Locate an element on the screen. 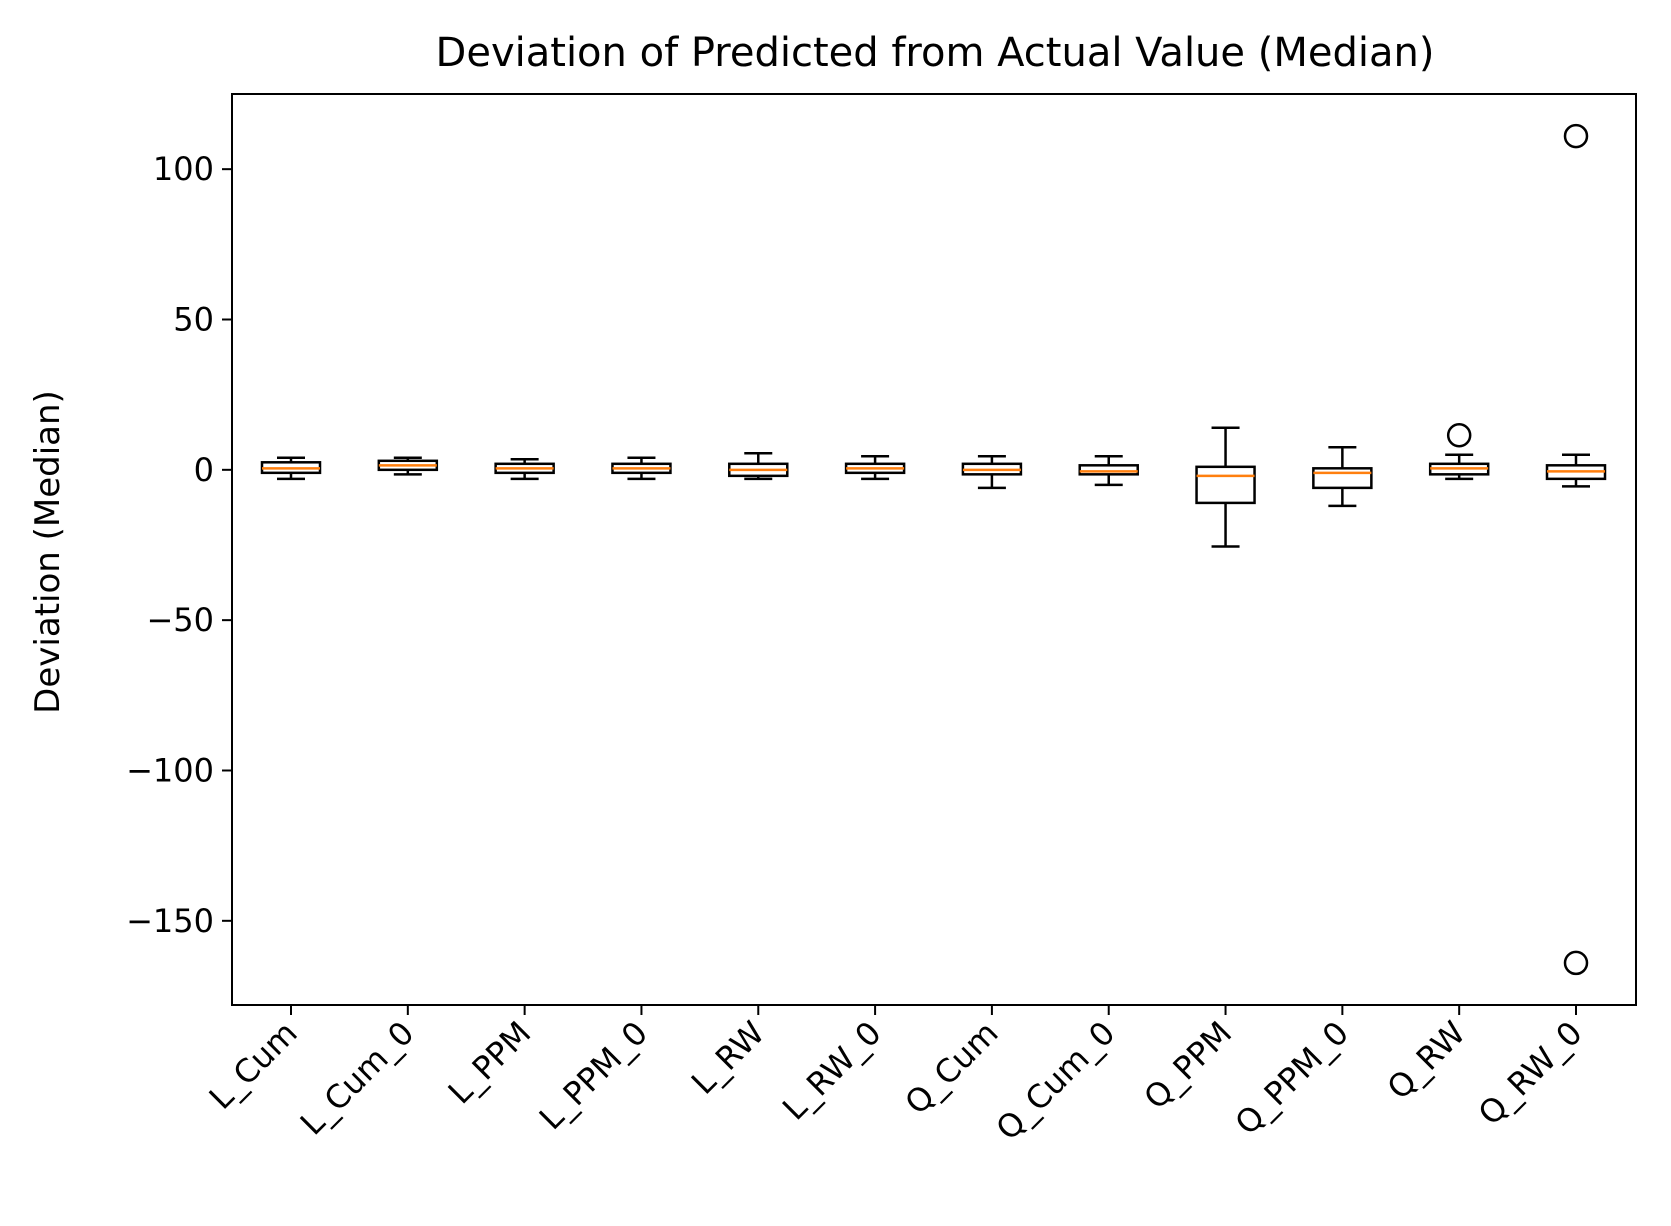  y-tick-label: −100 is located at coordinates (170, 770).